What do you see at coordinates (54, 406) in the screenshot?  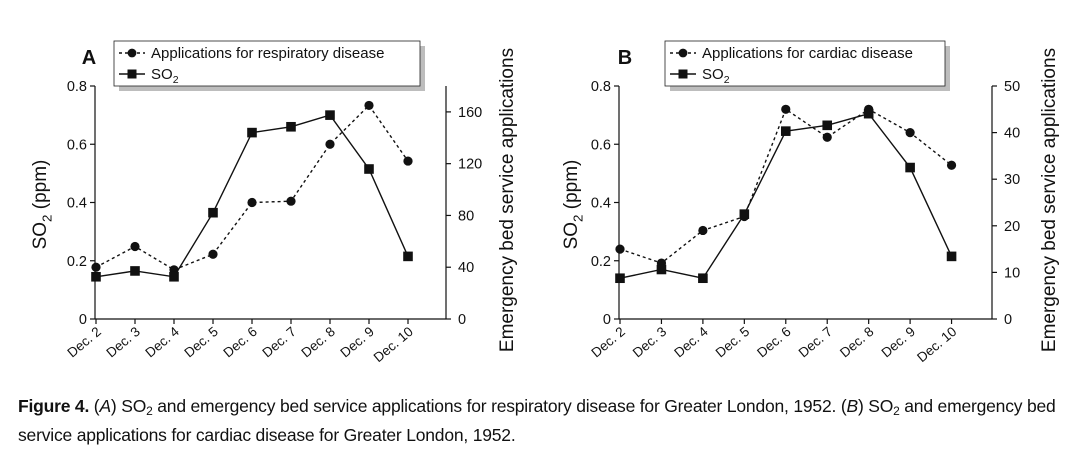 I see `caption-label: Figure 4.` at bounding box center [54, 406].